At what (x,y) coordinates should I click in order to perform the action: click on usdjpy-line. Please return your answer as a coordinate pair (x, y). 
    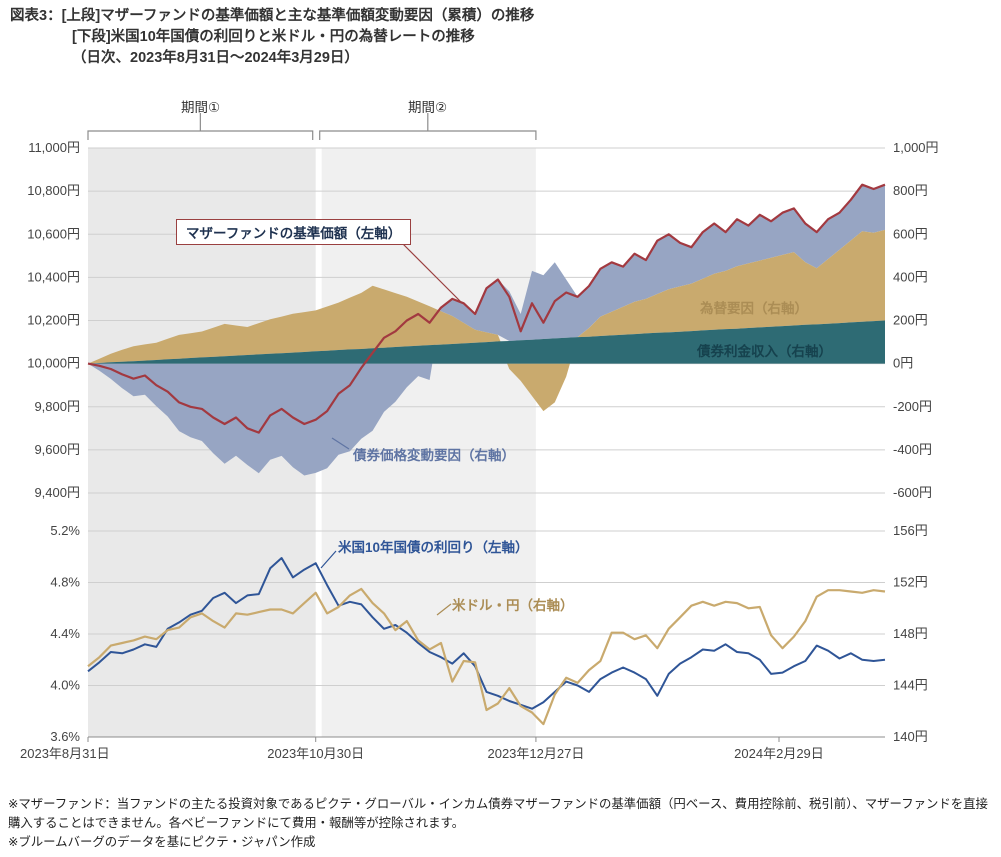
    Looking at the image, I should click on (486, 656).